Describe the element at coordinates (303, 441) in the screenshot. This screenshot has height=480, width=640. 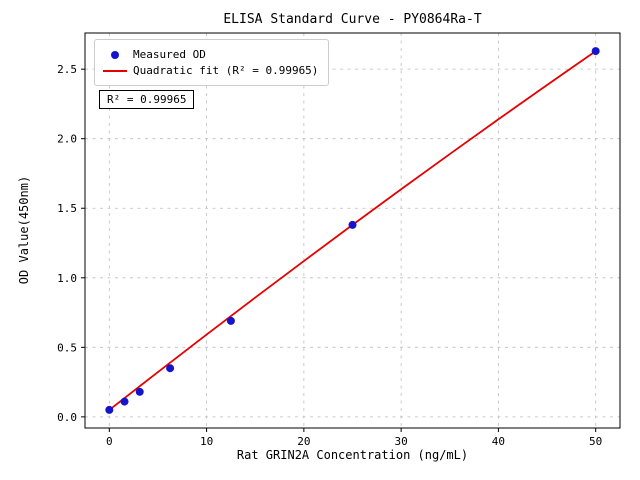
I see `x-tick-label: 20` at that location.